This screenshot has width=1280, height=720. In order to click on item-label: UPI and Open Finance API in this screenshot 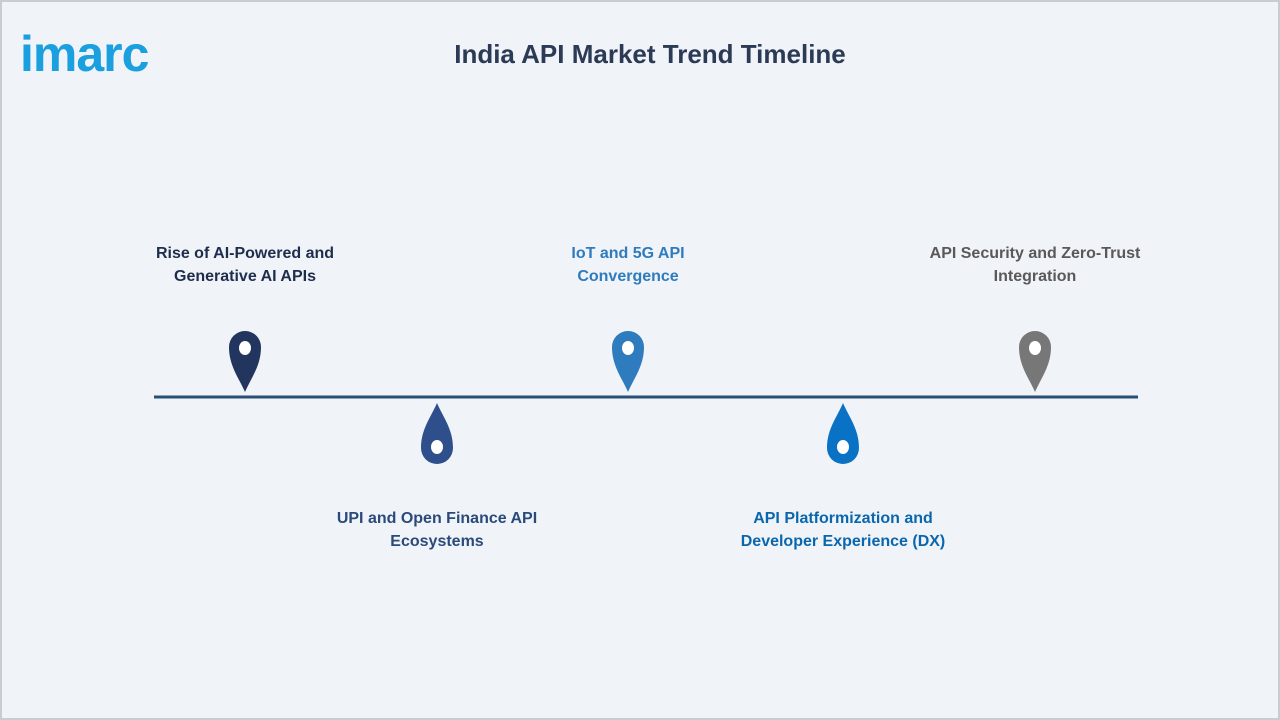, I will do `click(437, 518)`.